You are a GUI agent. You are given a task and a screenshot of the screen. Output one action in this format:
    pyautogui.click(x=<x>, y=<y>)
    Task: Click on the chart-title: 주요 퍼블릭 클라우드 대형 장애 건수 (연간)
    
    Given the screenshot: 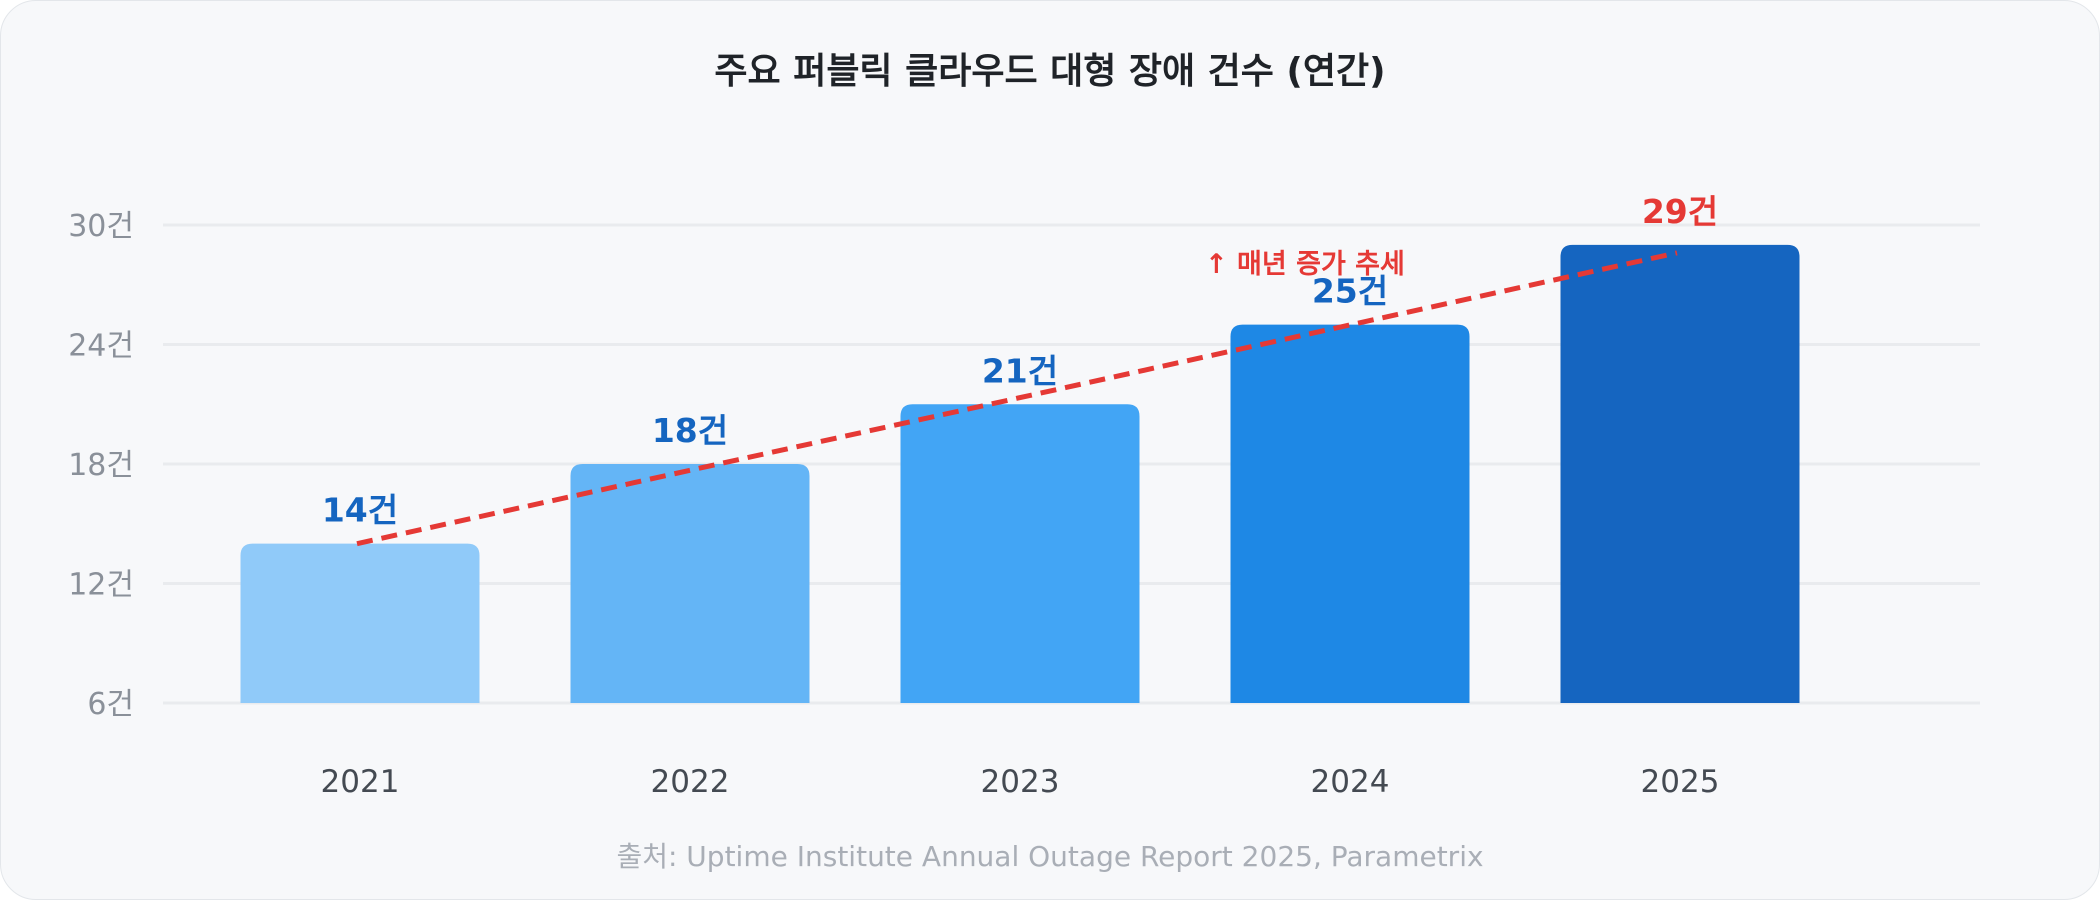 What is the action you would take?
    pyautogui.click(x=1049, y=71)
    